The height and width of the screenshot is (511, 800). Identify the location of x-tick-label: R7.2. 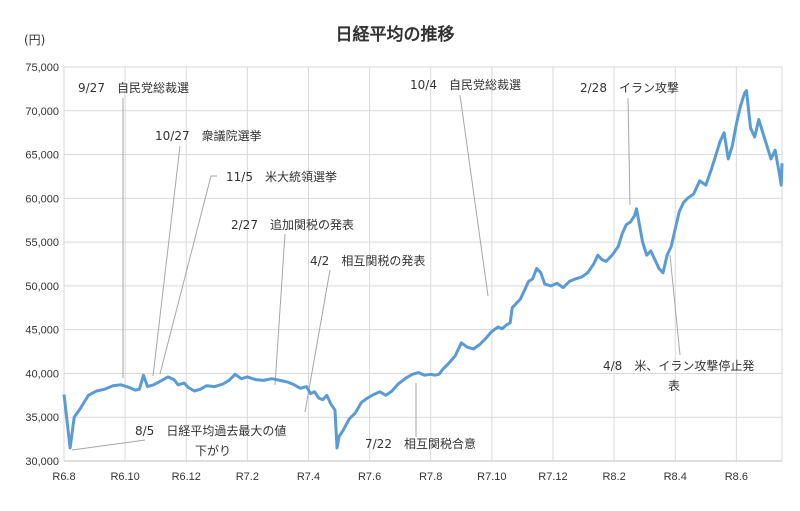
(247, 477).